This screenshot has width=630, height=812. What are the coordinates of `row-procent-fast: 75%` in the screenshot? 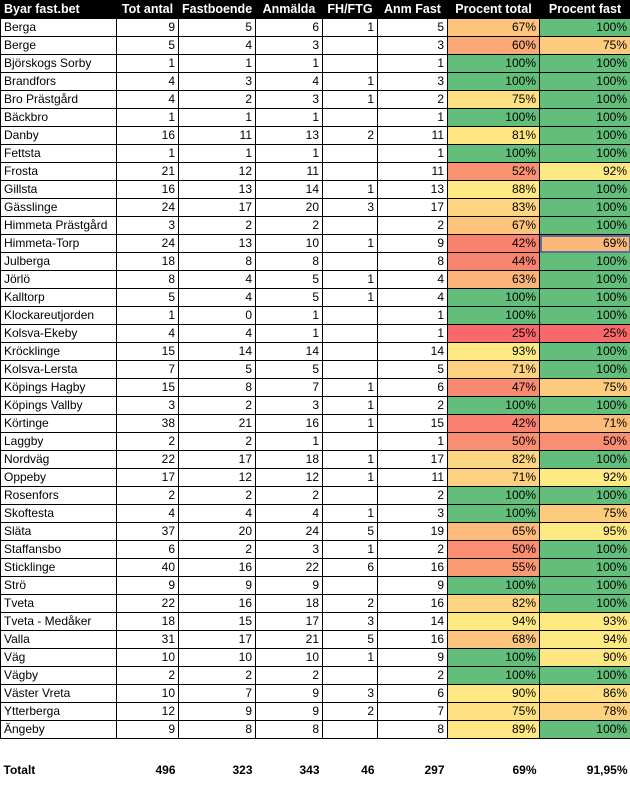 It's located at (584, 387).